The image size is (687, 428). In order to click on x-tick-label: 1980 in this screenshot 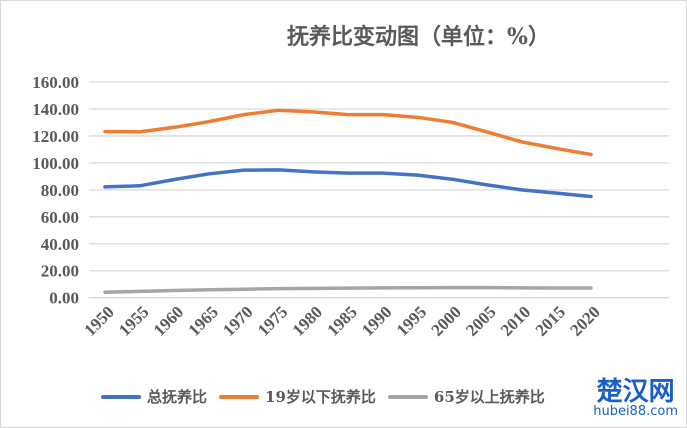, I will do `click(307, 320)`.